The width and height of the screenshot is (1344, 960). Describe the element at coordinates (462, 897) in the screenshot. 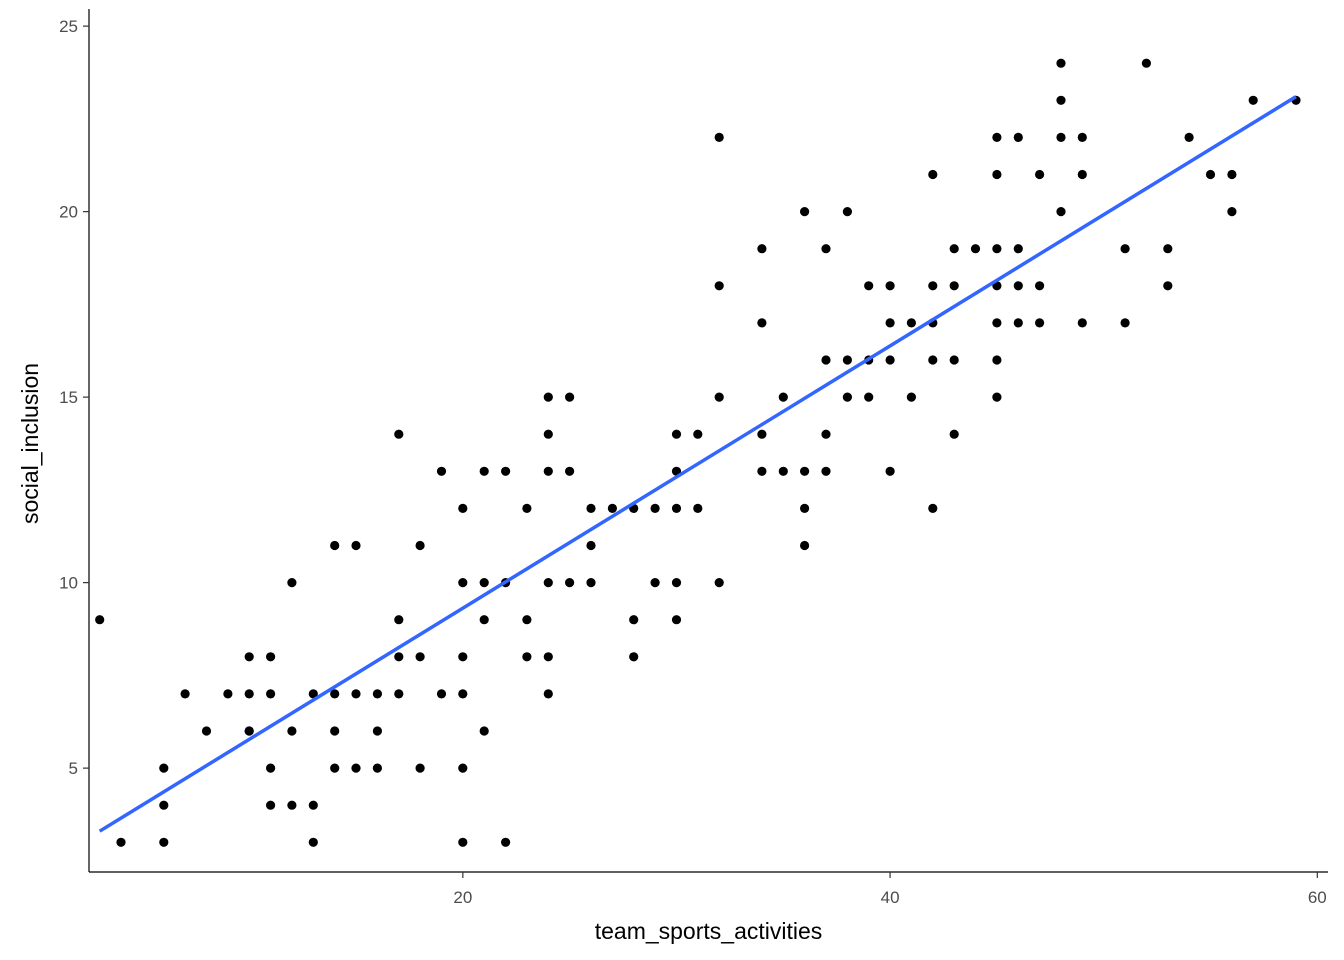

I see `x-tick-label: 20` at that location.